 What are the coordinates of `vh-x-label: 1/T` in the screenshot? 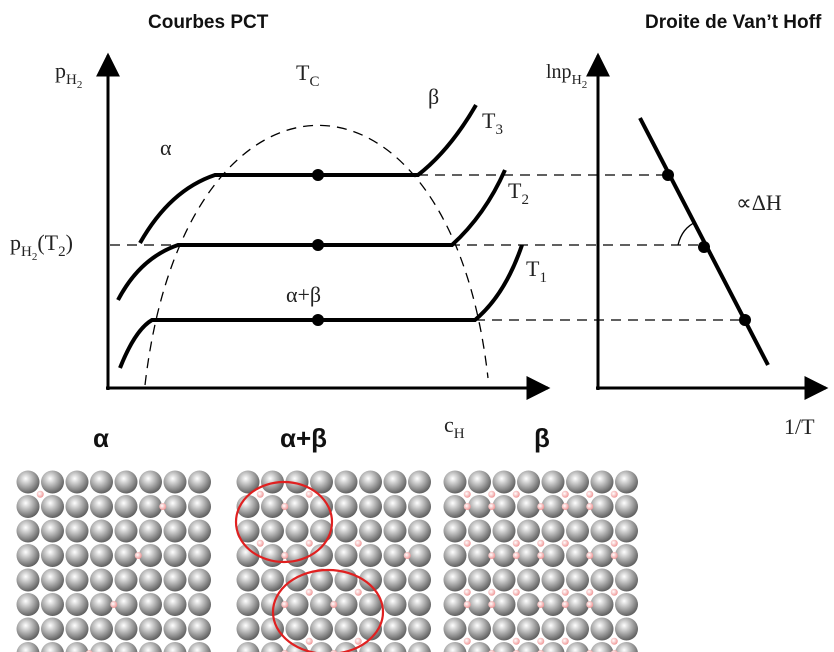 It's located at (799, 426).